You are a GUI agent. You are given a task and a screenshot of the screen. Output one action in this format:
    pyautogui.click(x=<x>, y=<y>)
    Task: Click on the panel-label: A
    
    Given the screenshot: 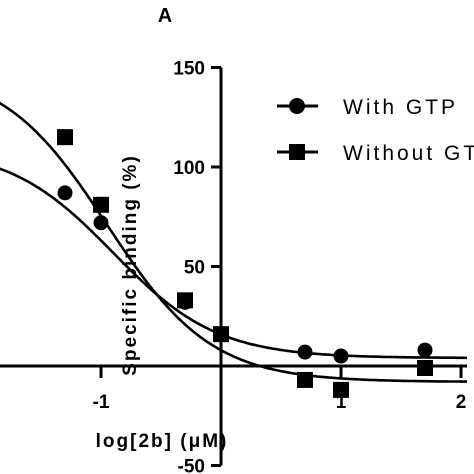 What is the action you would take?
    pyautogui.click(x=165, y=16)
    